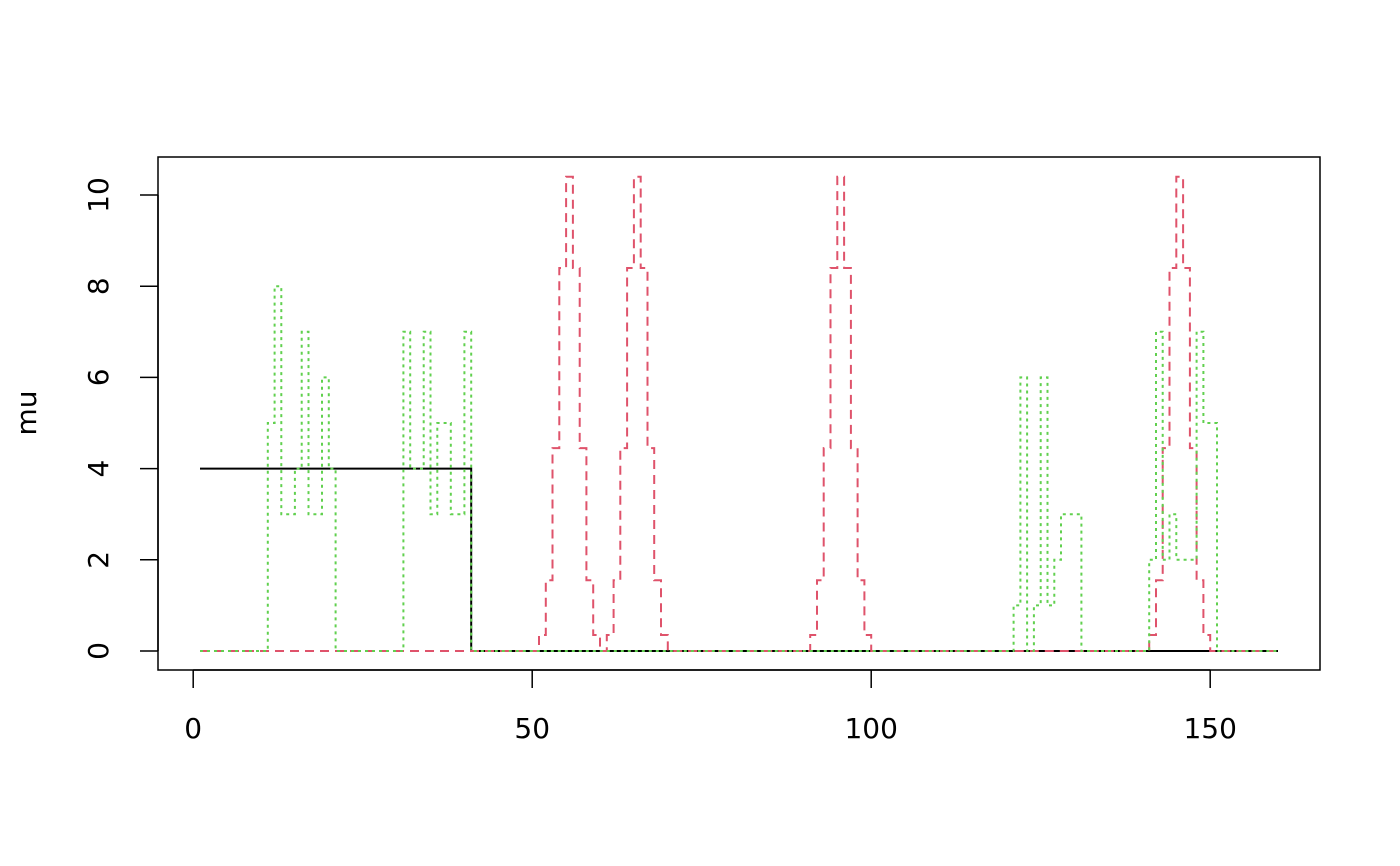 The image size is (1400, 866). Describe the element at coordinates (870, 728) in the screenshot. I see `x-tick-label: 100` at that location.